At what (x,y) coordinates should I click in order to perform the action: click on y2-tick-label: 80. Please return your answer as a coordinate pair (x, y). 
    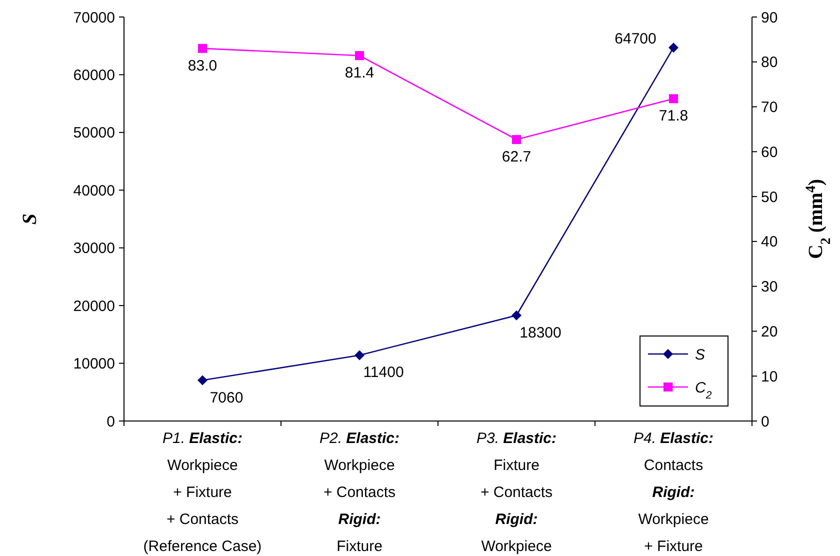
    Looking at the image, I should click on (769, 63).